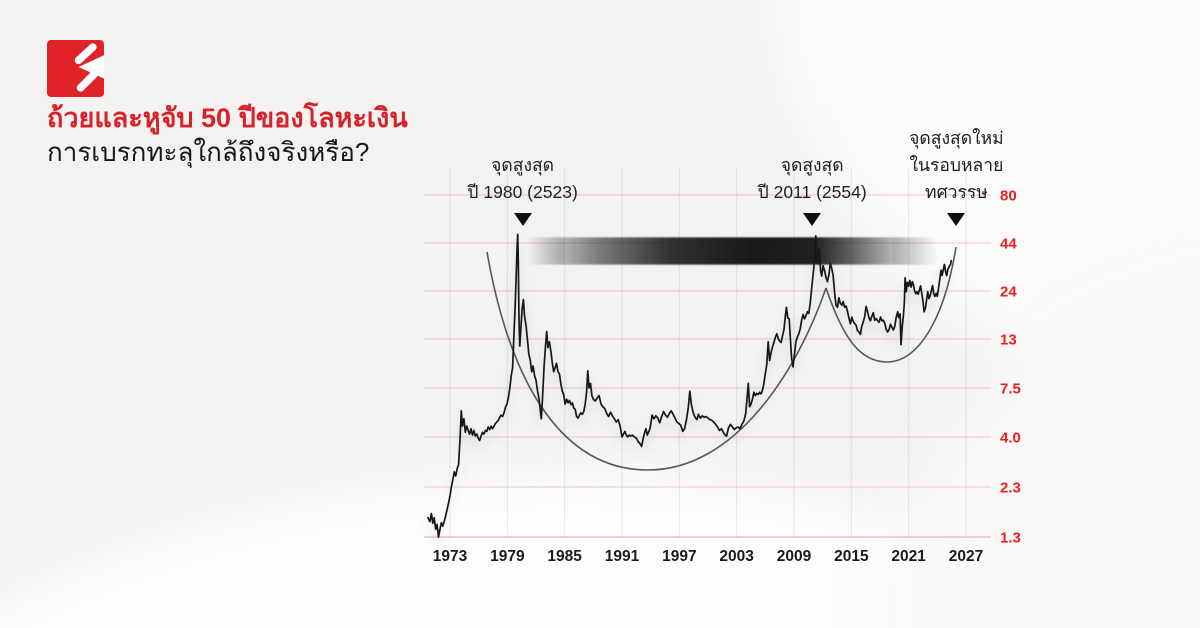 This screenshot has width=1200, height=628. Describe the element at coordinates (1008, 340) in the screenshot. I see `y-tick-label: 13` at that location.